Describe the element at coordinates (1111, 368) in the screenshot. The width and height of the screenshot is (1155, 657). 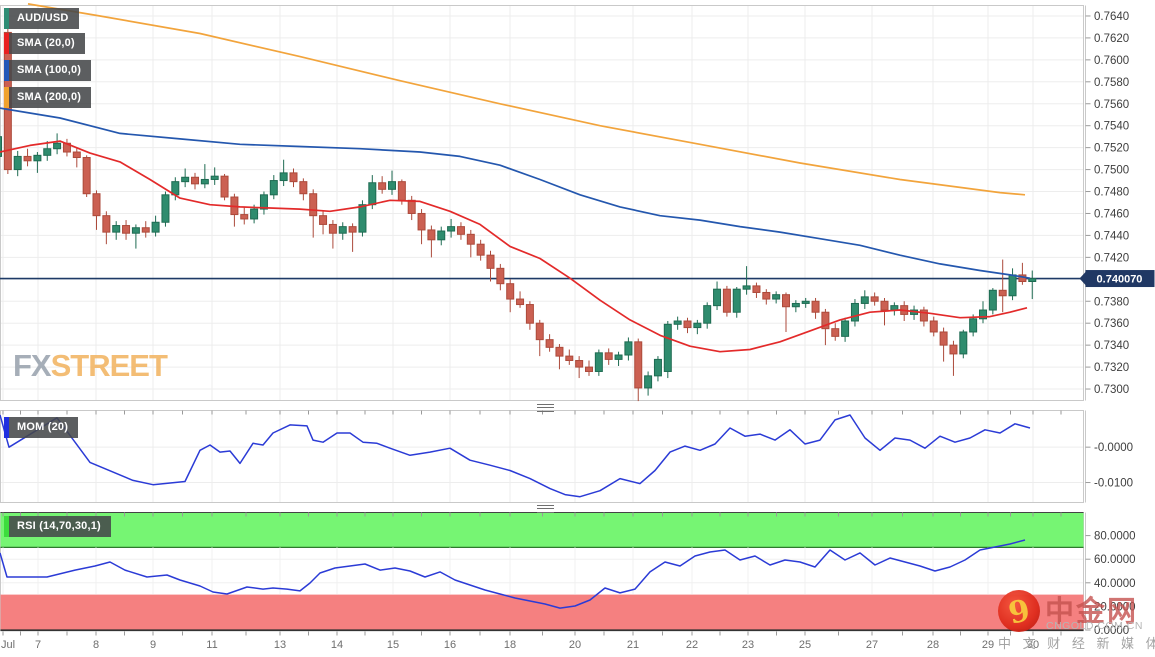
I see `price-axis-label: 0.7320` at that location.